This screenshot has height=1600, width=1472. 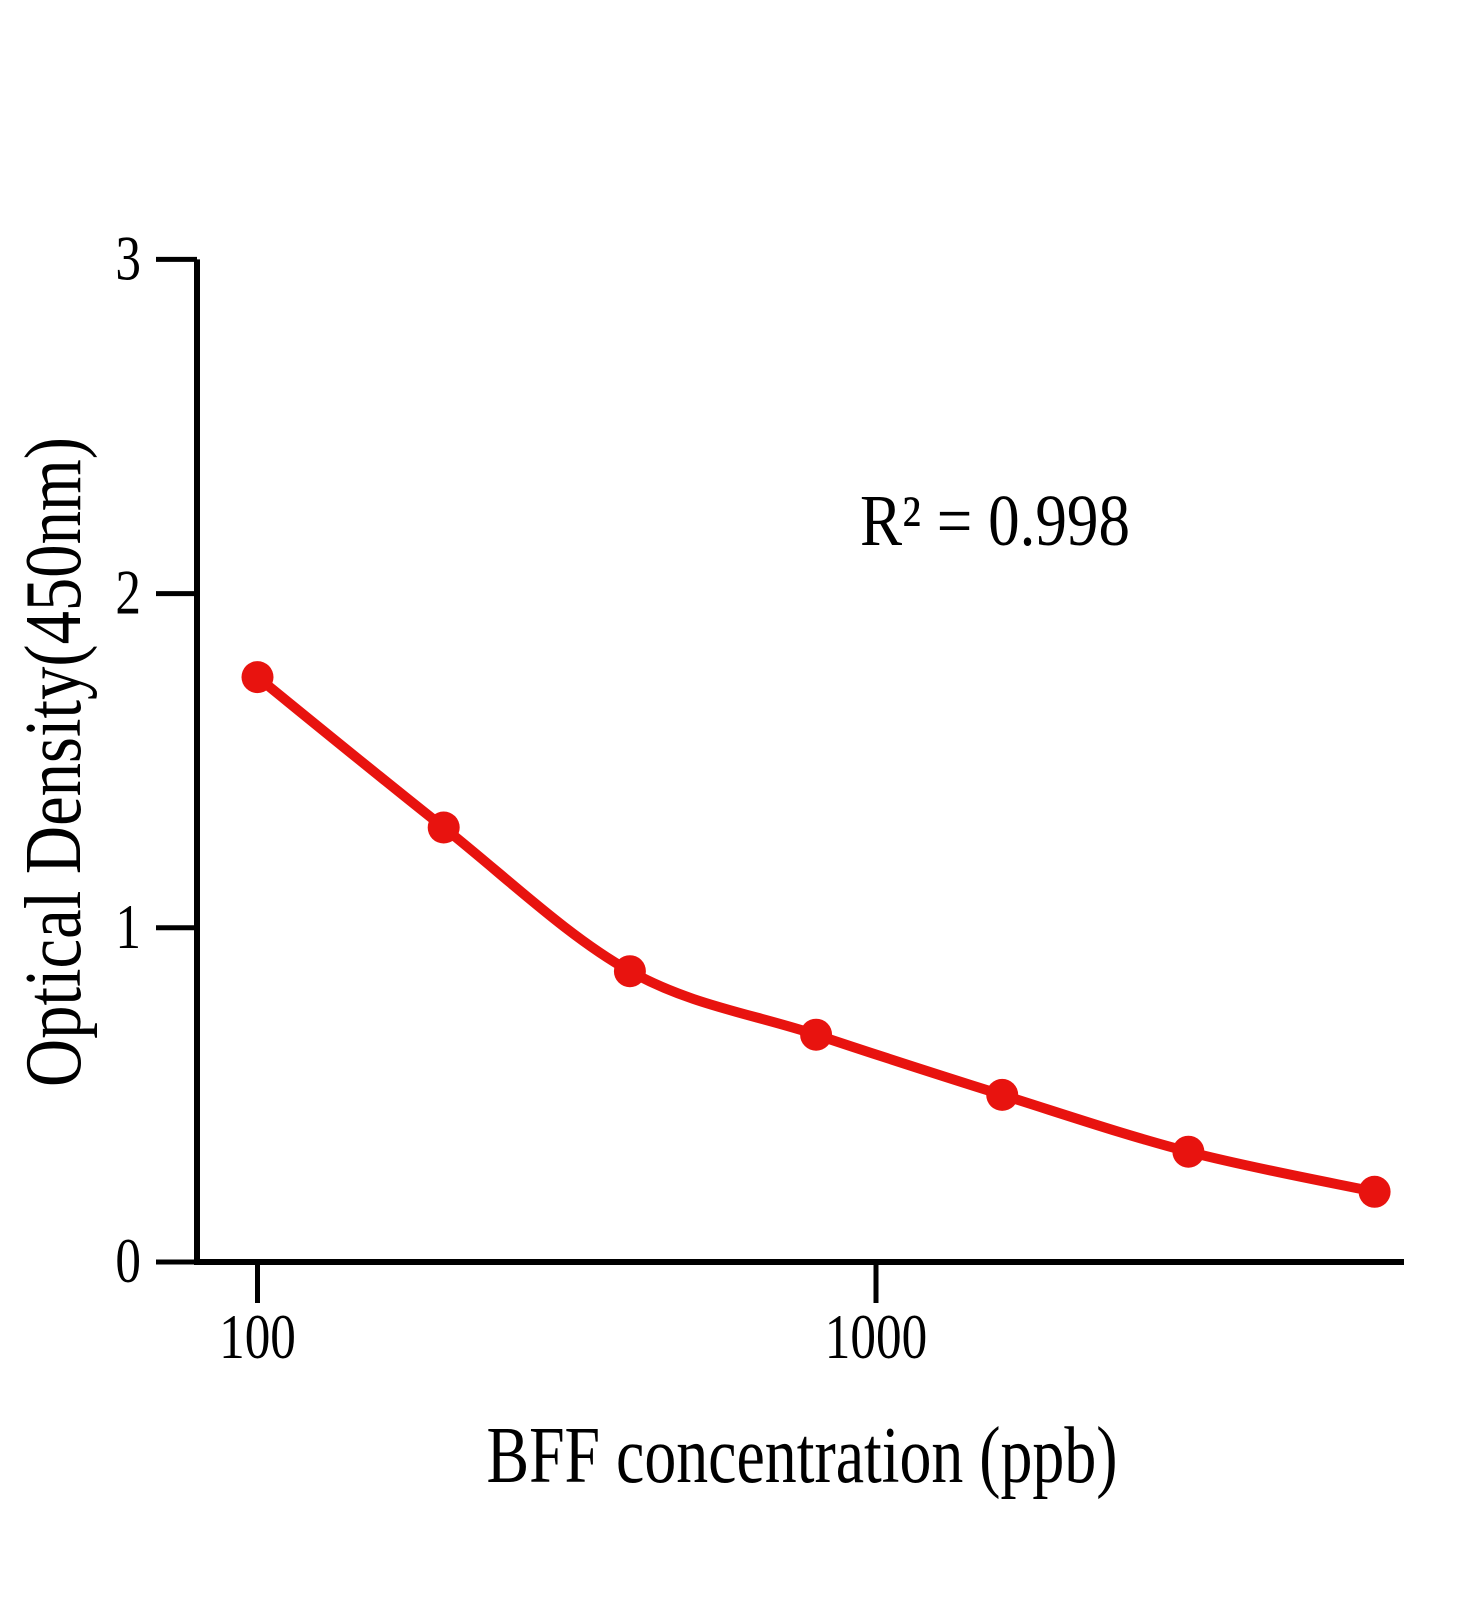 I want to click on r-squared-annotation: R² = 0.998, so click(x=995, y=520).